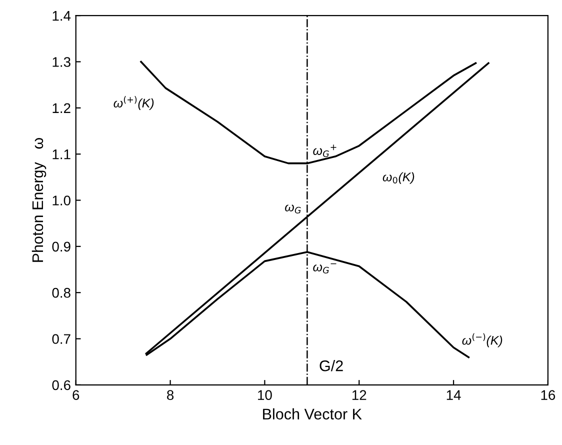 This screenshot has height=445, width=562. Describe the element at coordinates (61, 339) in the screenshot. I see `y-tick-label: 0.7` at that location.